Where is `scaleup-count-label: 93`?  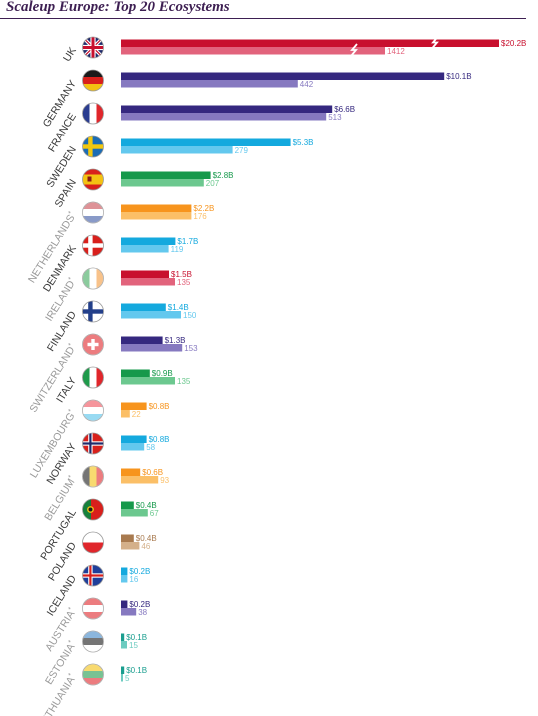 scaleup-count-label: 93 is located at coordinates (164, 480).